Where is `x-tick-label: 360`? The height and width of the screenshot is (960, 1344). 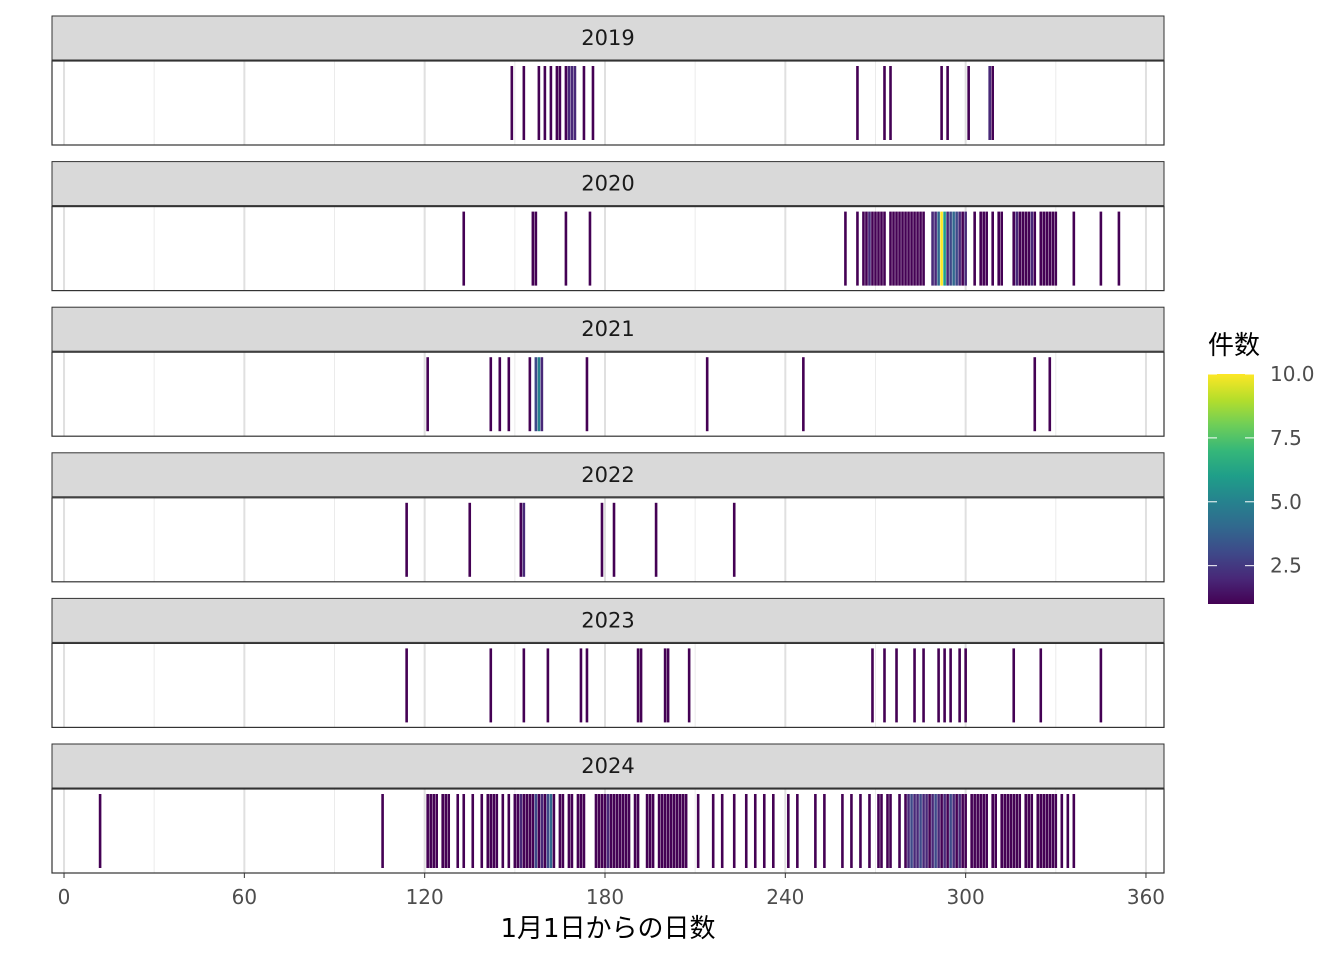
x-tick-label: 360 is located at coordinates (1146, 897).